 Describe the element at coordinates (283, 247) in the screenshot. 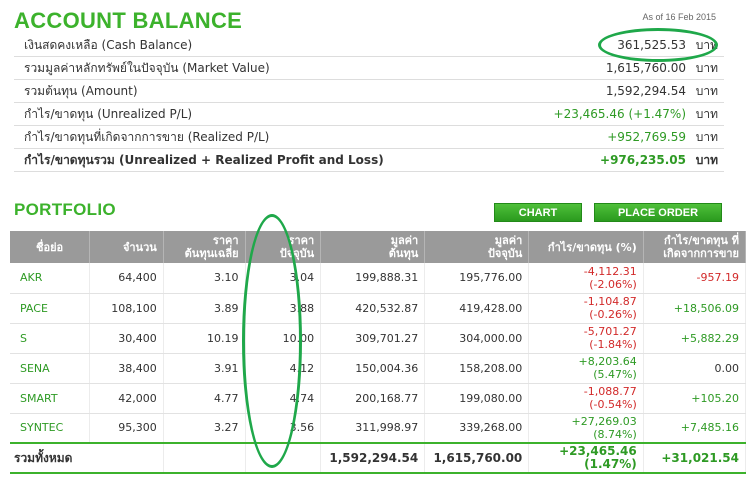

I see `col-market-price: ราคา ปัจจุบัน` at that location.